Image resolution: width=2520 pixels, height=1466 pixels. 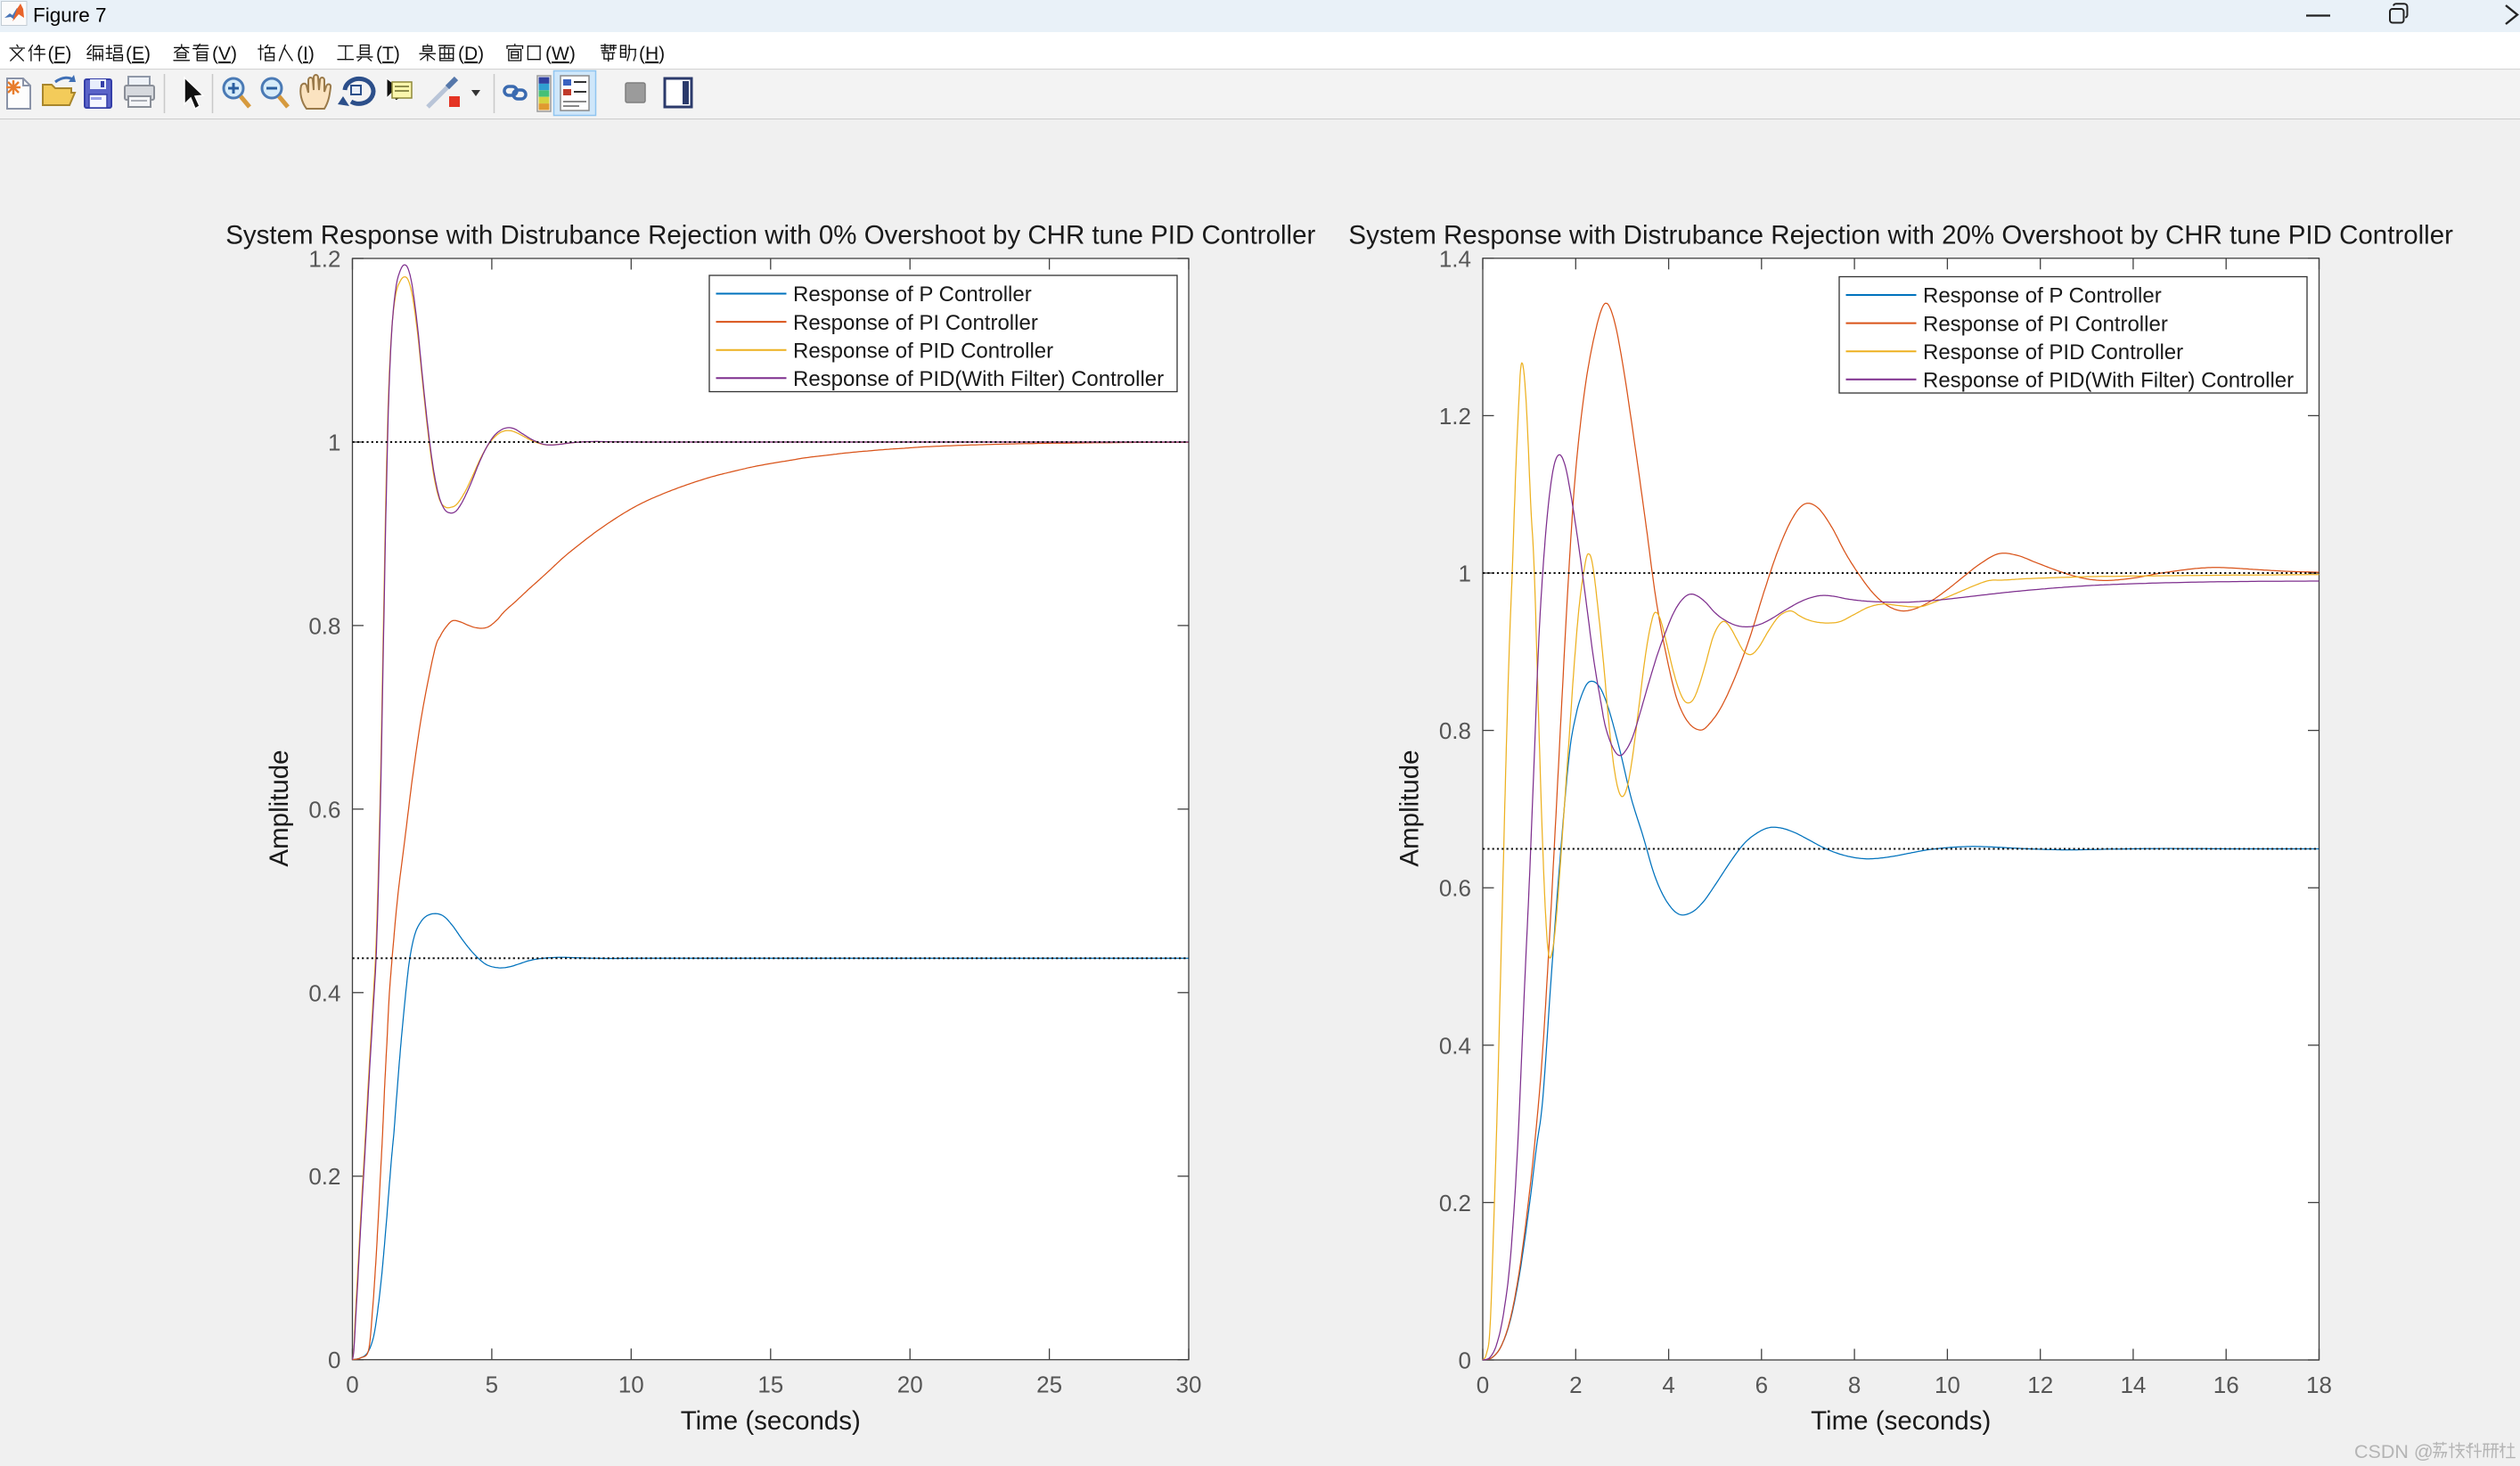 I want to click on svg-text: 12, so click(x=2040, y=1385).